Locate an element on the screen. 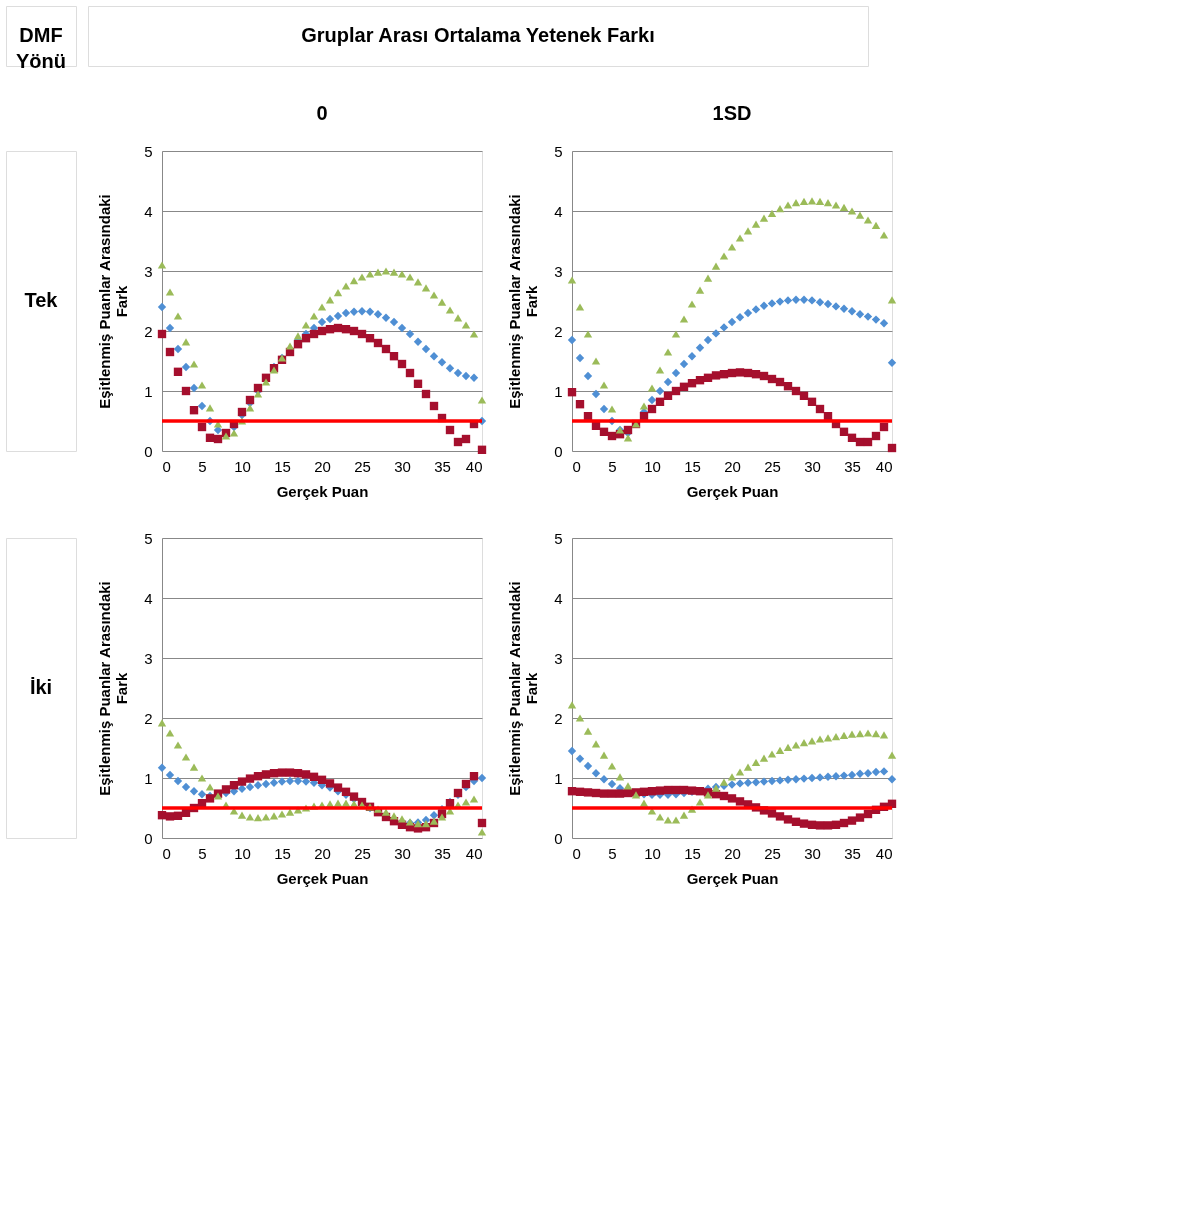 The width and height of the screenshot is (1196, 1210). chart-title: 1SD is located at coordinates (732, 113).